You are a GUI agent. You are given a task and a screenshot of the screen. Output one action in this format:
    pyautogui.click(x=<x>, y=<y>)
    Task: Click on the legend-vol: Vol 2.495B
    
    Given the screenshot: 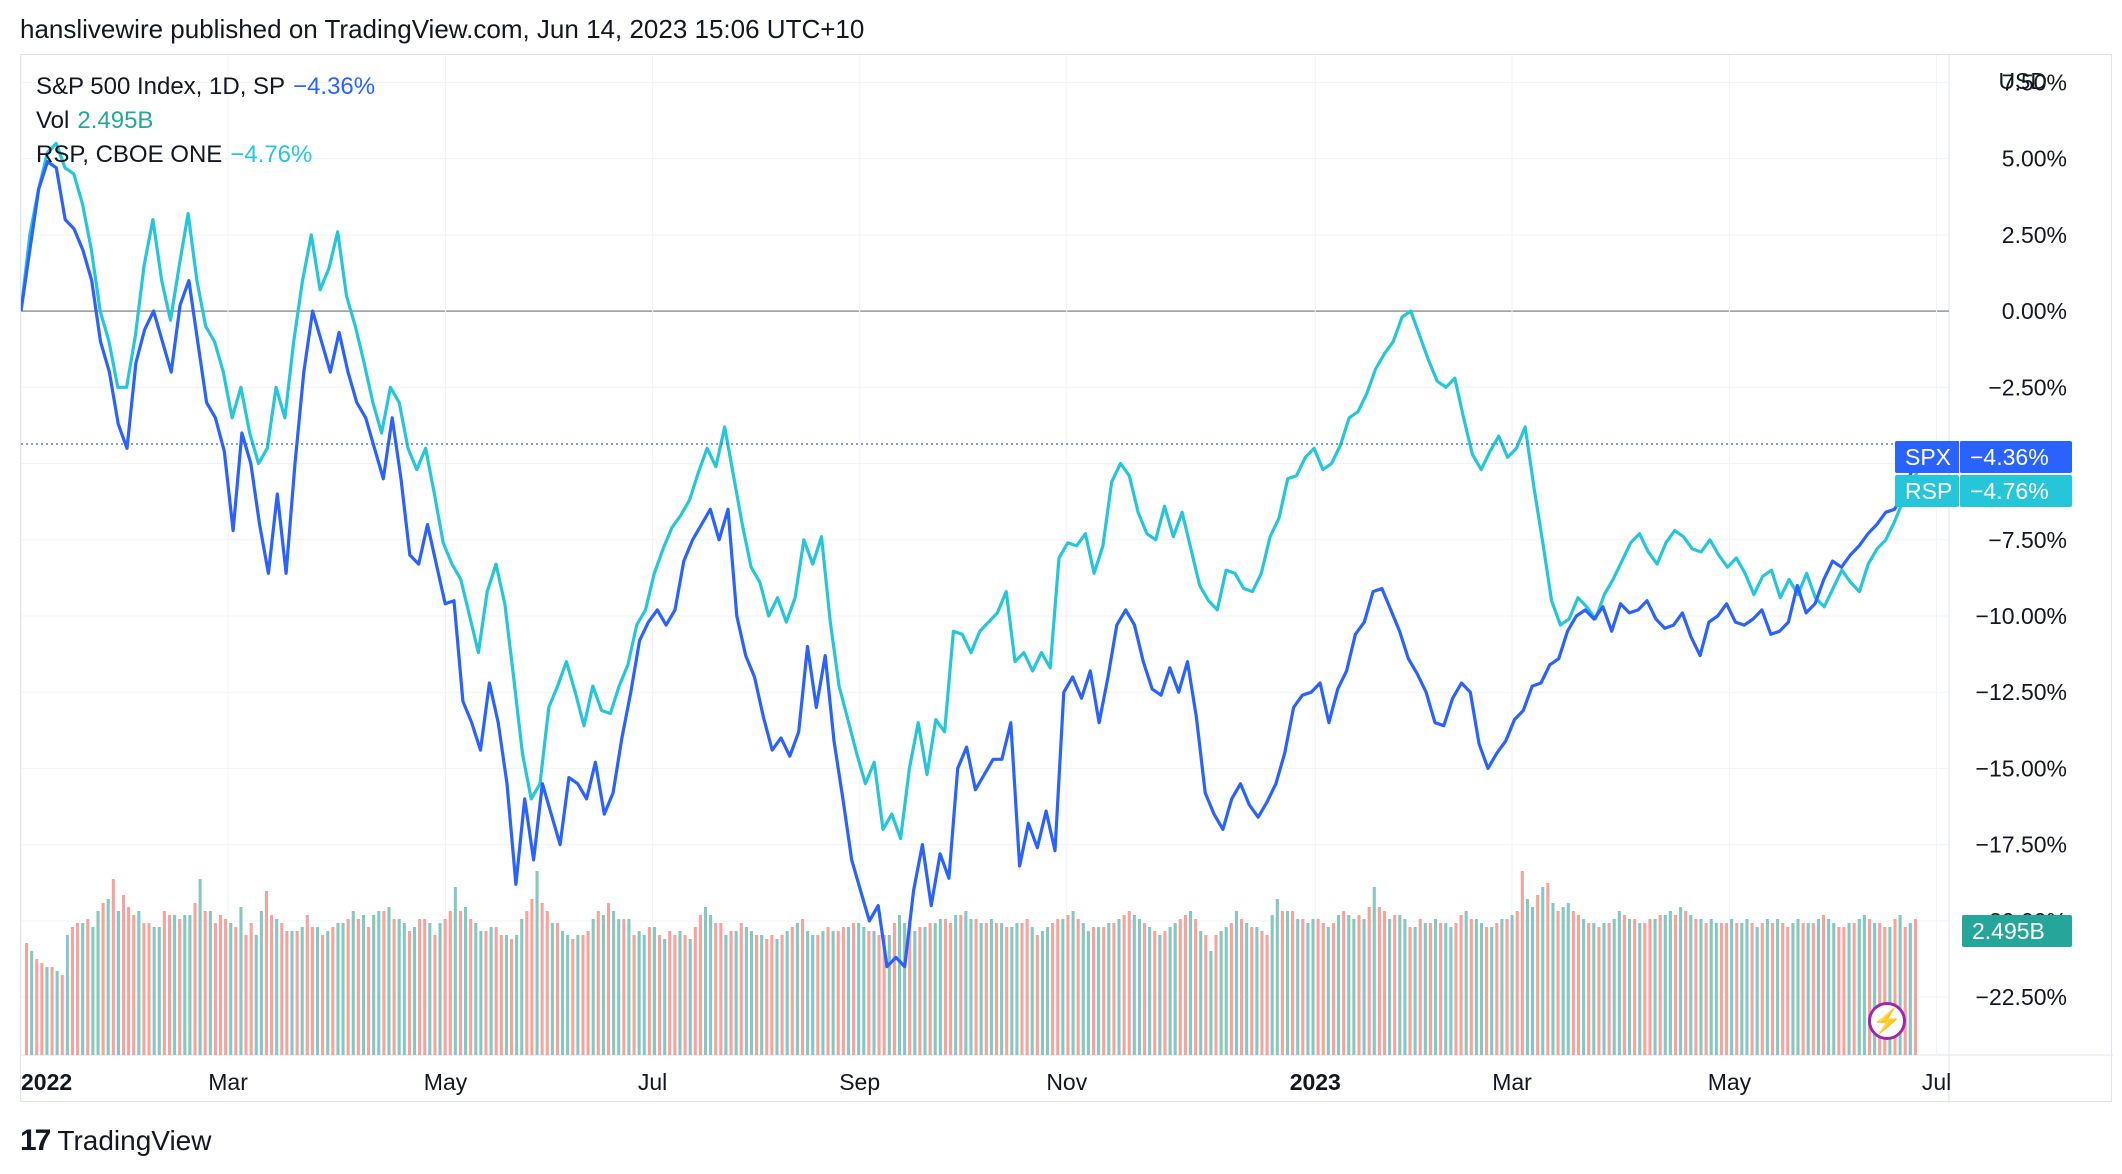 What is the action you would take?
    pyautogui.click(x=205, y=121)
    